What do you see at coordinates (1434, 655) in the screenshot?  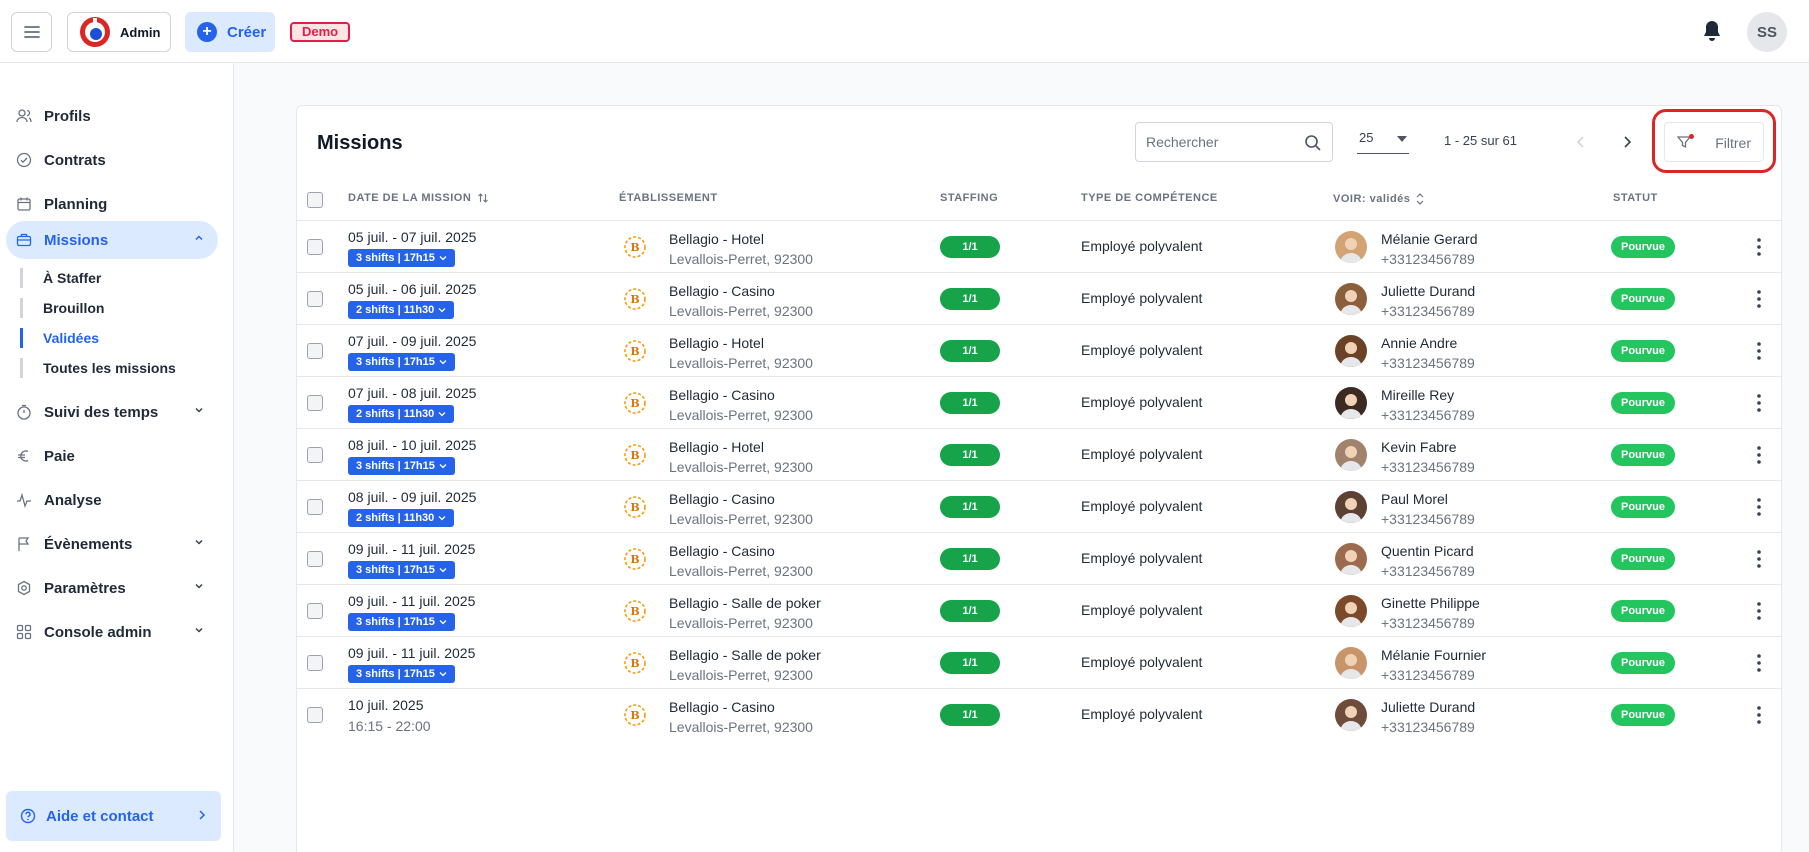 I see `worker-name: Mélanie Fournier` at bounding box center [1434, 655].